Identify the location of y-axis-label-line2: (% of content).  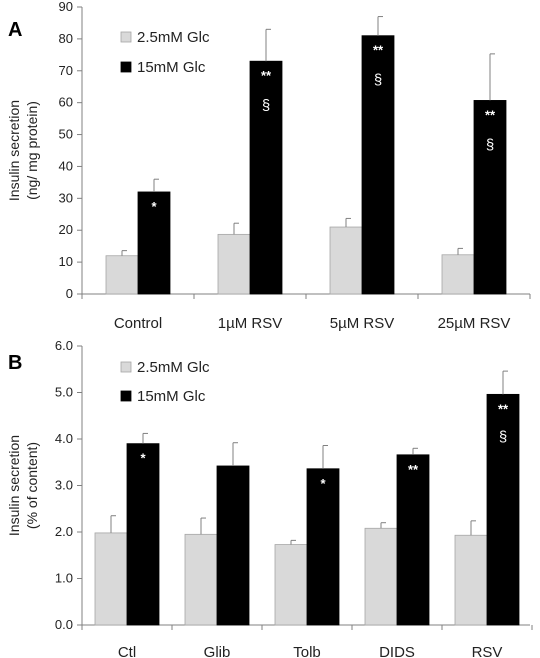
(32, 485).